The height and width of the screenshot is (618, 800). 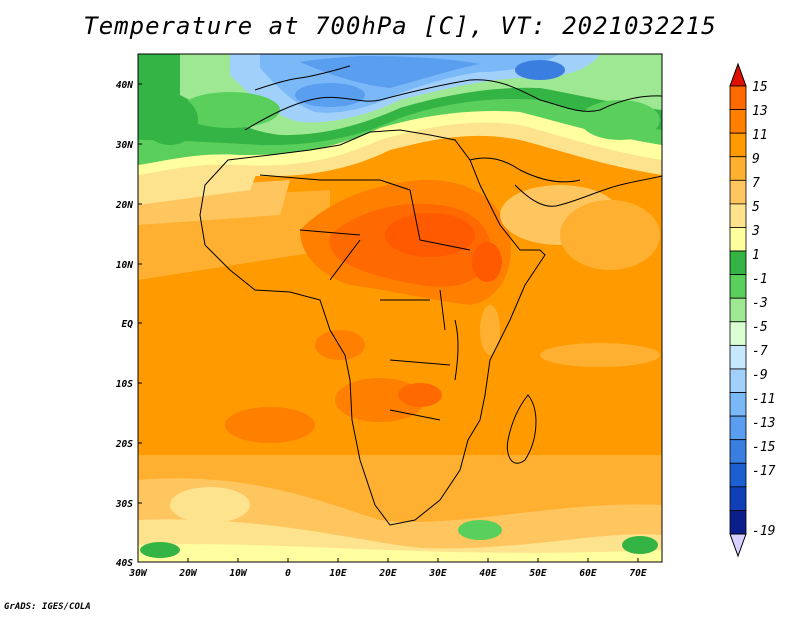 I want to click on colorbar-label: -19, so click(x=763, y=531).